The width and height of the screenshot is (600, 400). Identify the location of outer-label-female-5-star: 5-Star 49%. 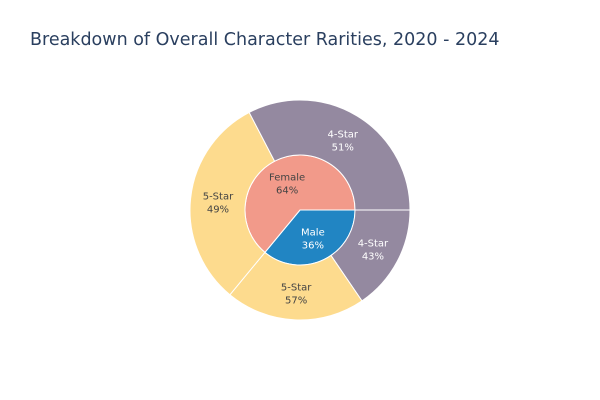
(218, 203).